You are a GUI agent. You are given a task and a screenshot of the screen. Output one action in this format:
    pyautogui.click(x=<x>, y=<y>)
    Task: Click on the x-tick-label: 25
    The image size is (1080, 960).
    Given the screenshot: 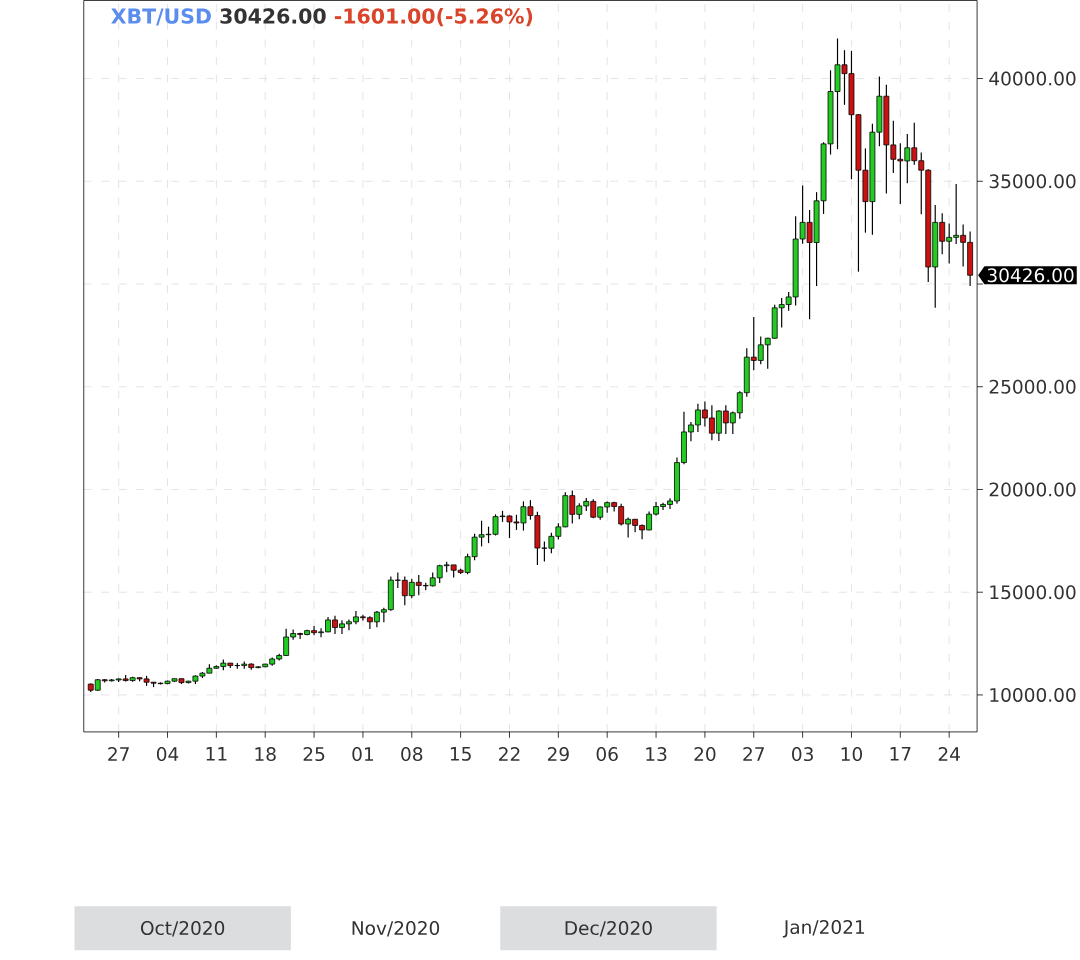 What is the action you would take?
    pyautogui.click(x=314, y=754)
    